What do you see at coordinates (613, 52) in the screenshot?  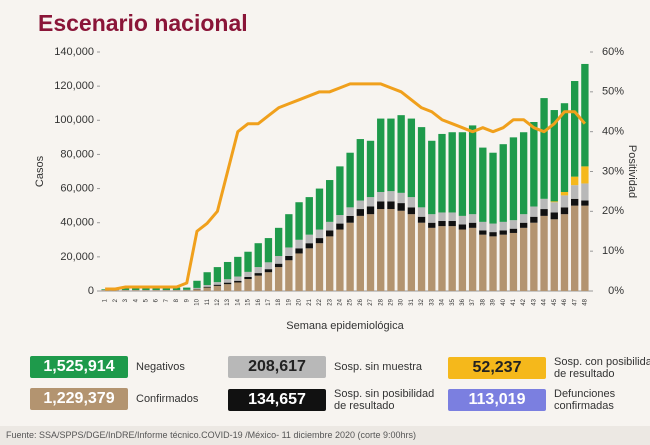 I see `y2-tick-label: 60%` at bounding box center [613, 52].